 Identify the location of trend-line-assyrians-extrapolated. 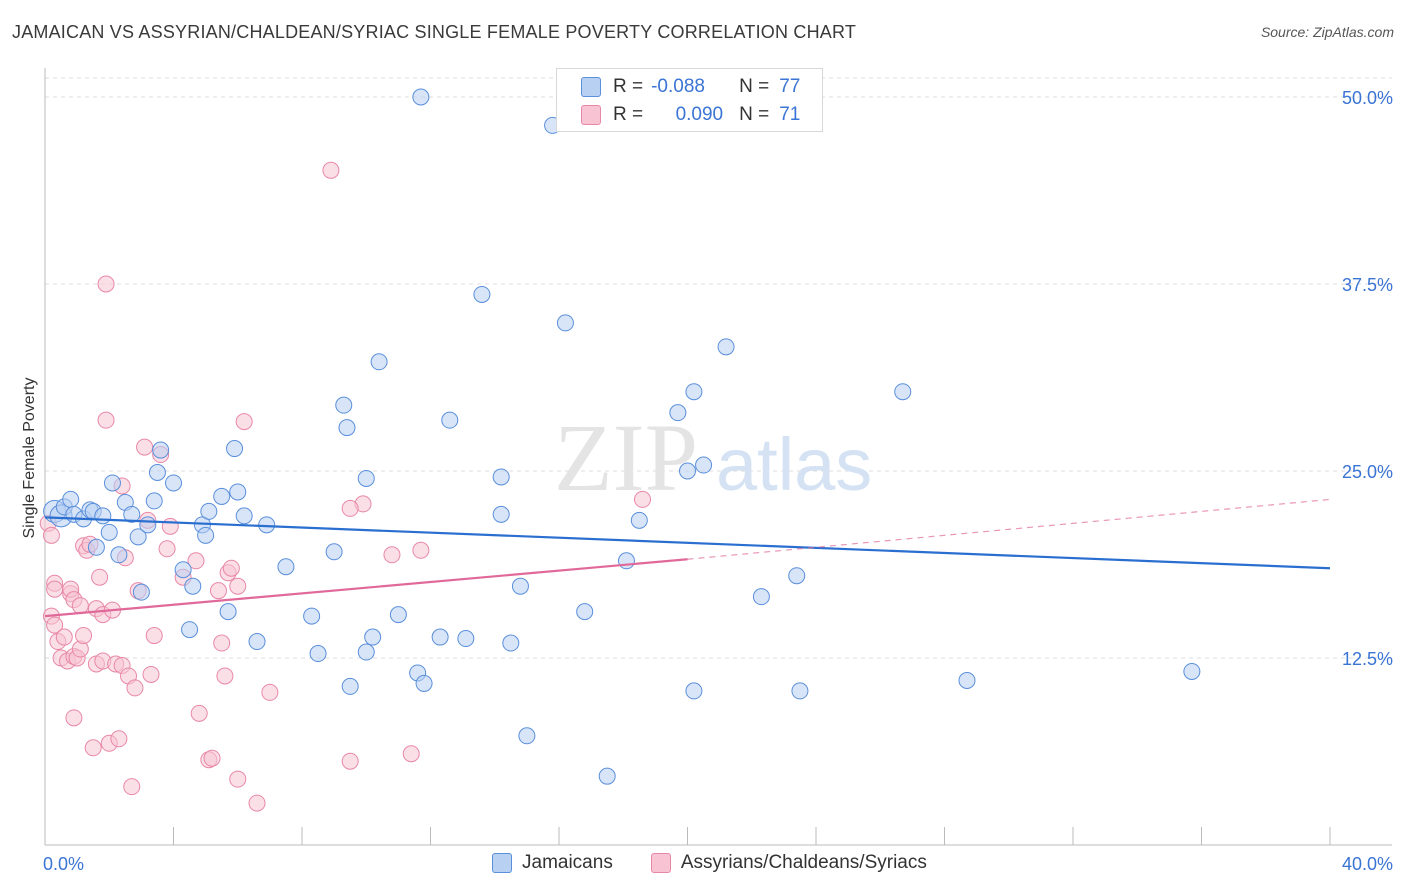
(1009, 529).